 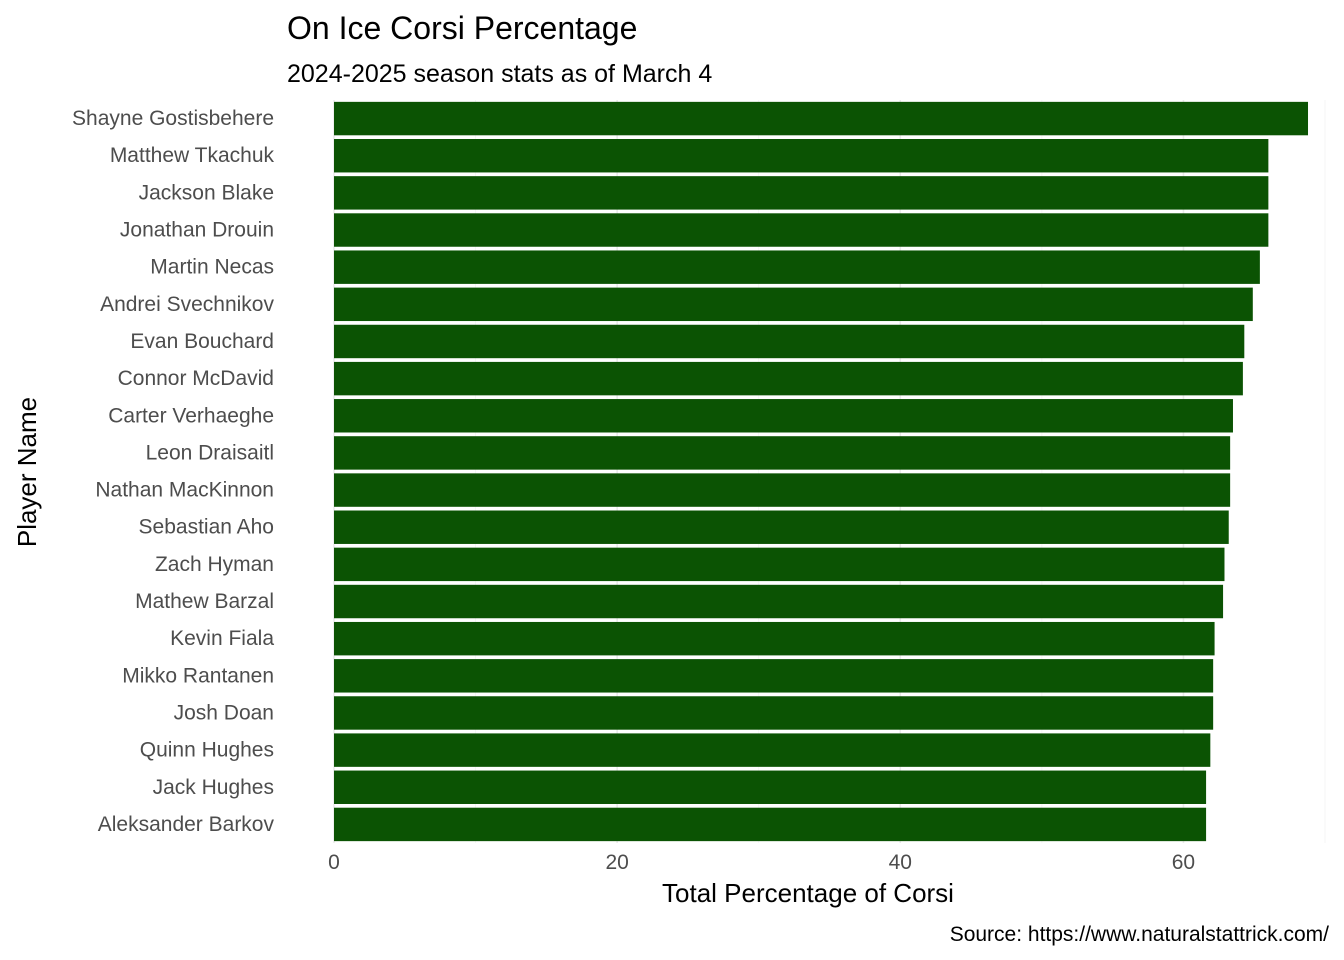 I want to click on category-label: Jack Hughes, so click(x=213, y=787).